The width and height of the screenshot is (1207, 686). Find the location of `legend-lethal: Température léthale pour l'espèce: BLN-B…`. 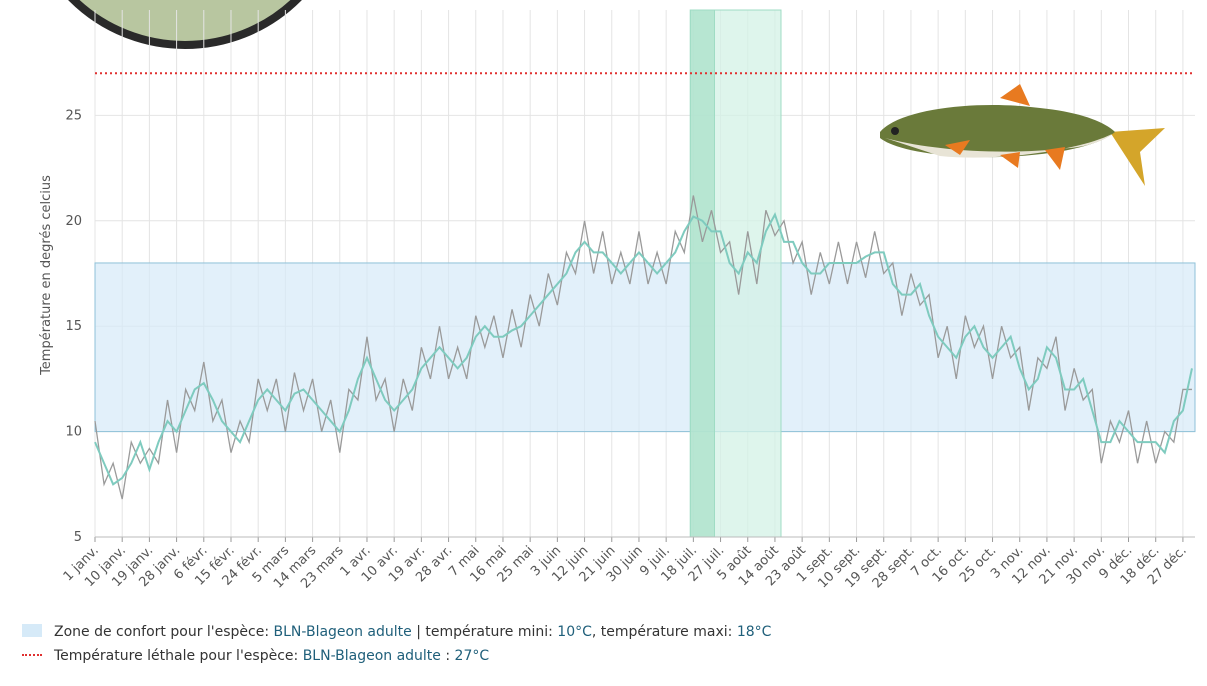

legend-lethal: Température léthale pour l'espèce: BLN-B… is located at coordinates (255, 656).